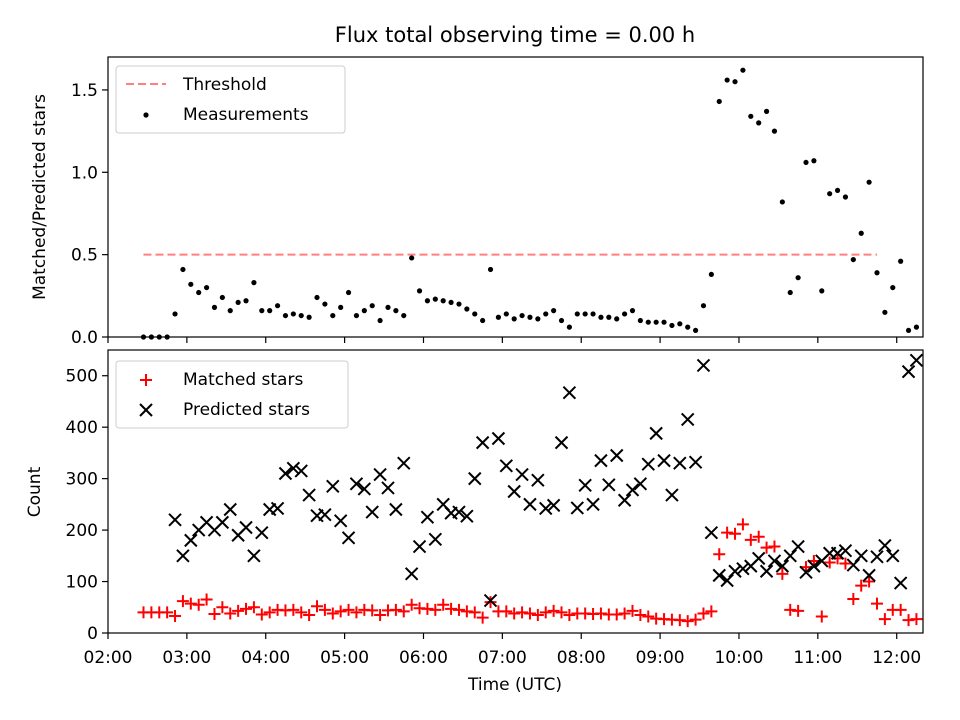 The height and width of the screenshot is (720, 960). What do you see at coordinates (246, 115) in the screenshot?
I see `measurements-legend-label: Measurements` at bounding box center [246, 115].